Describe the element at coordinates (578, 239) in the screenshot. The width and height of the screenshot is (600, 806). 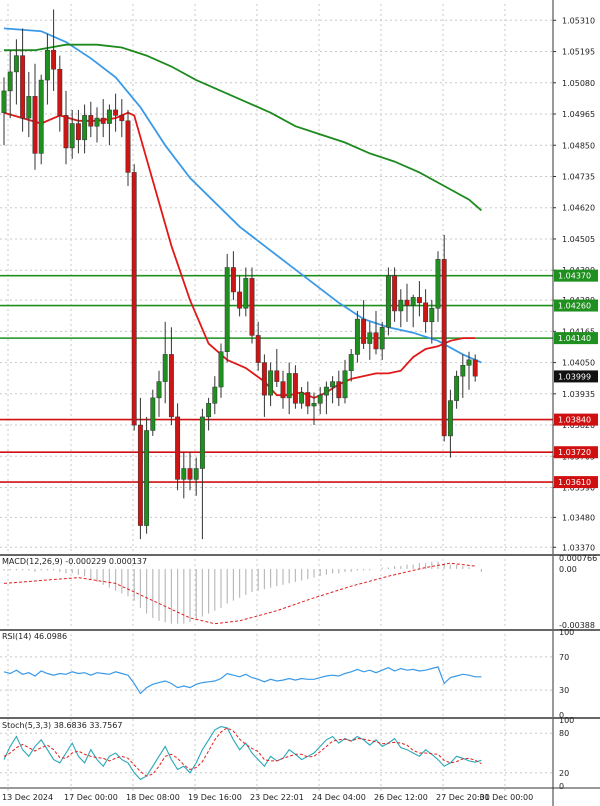
I see `price-tick-label: 1.04505` at that location.